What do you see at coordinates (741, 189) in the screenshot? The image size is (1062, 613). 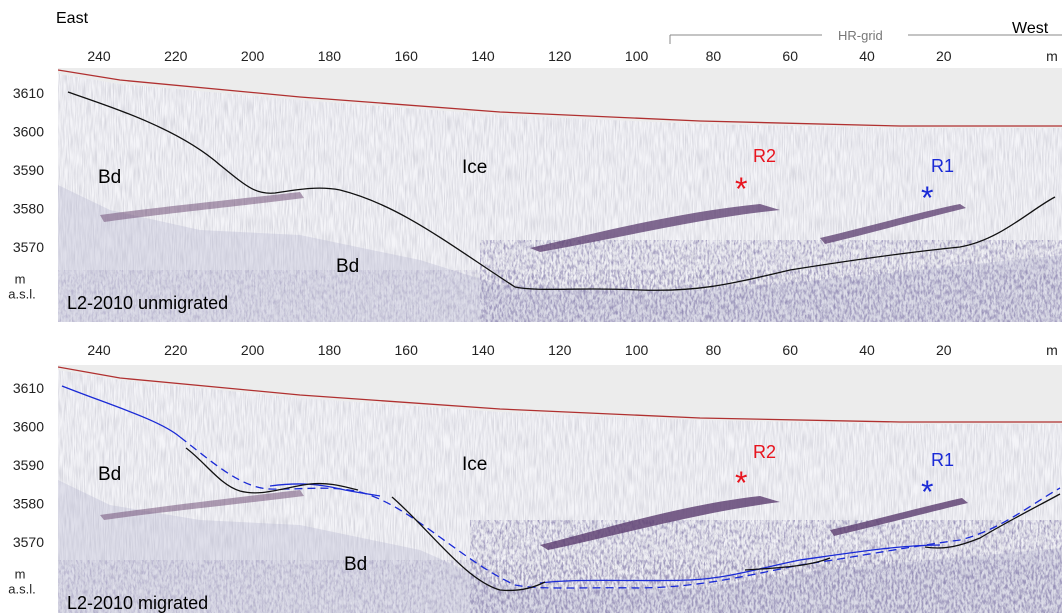 I see `reflector-r2-star: *` at bounding box center [741, 189].